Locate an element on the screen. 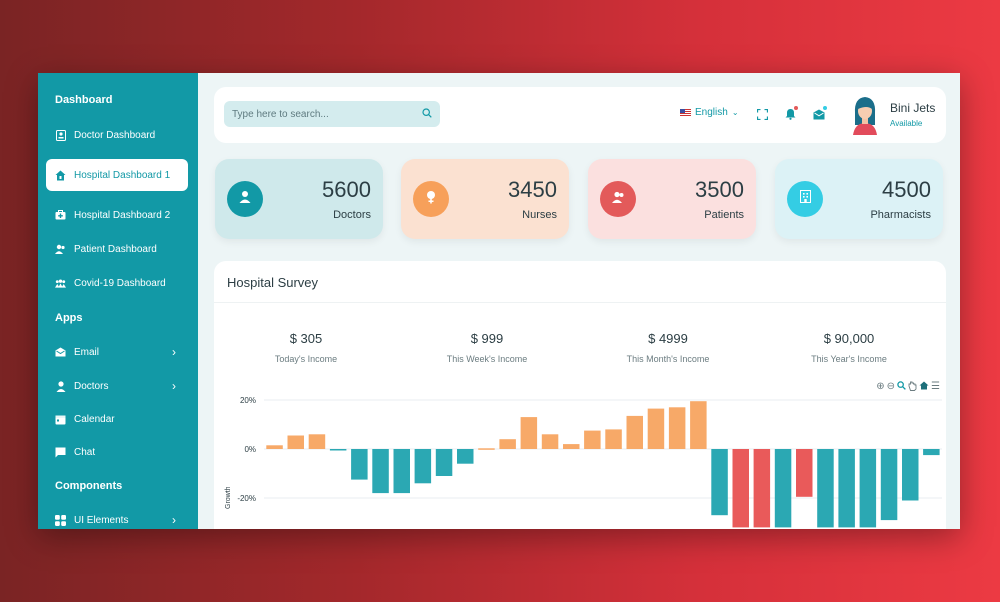 This screenshot has height=602, width=1000. user-name: Bini Jets is located at coordinates (913, 108).